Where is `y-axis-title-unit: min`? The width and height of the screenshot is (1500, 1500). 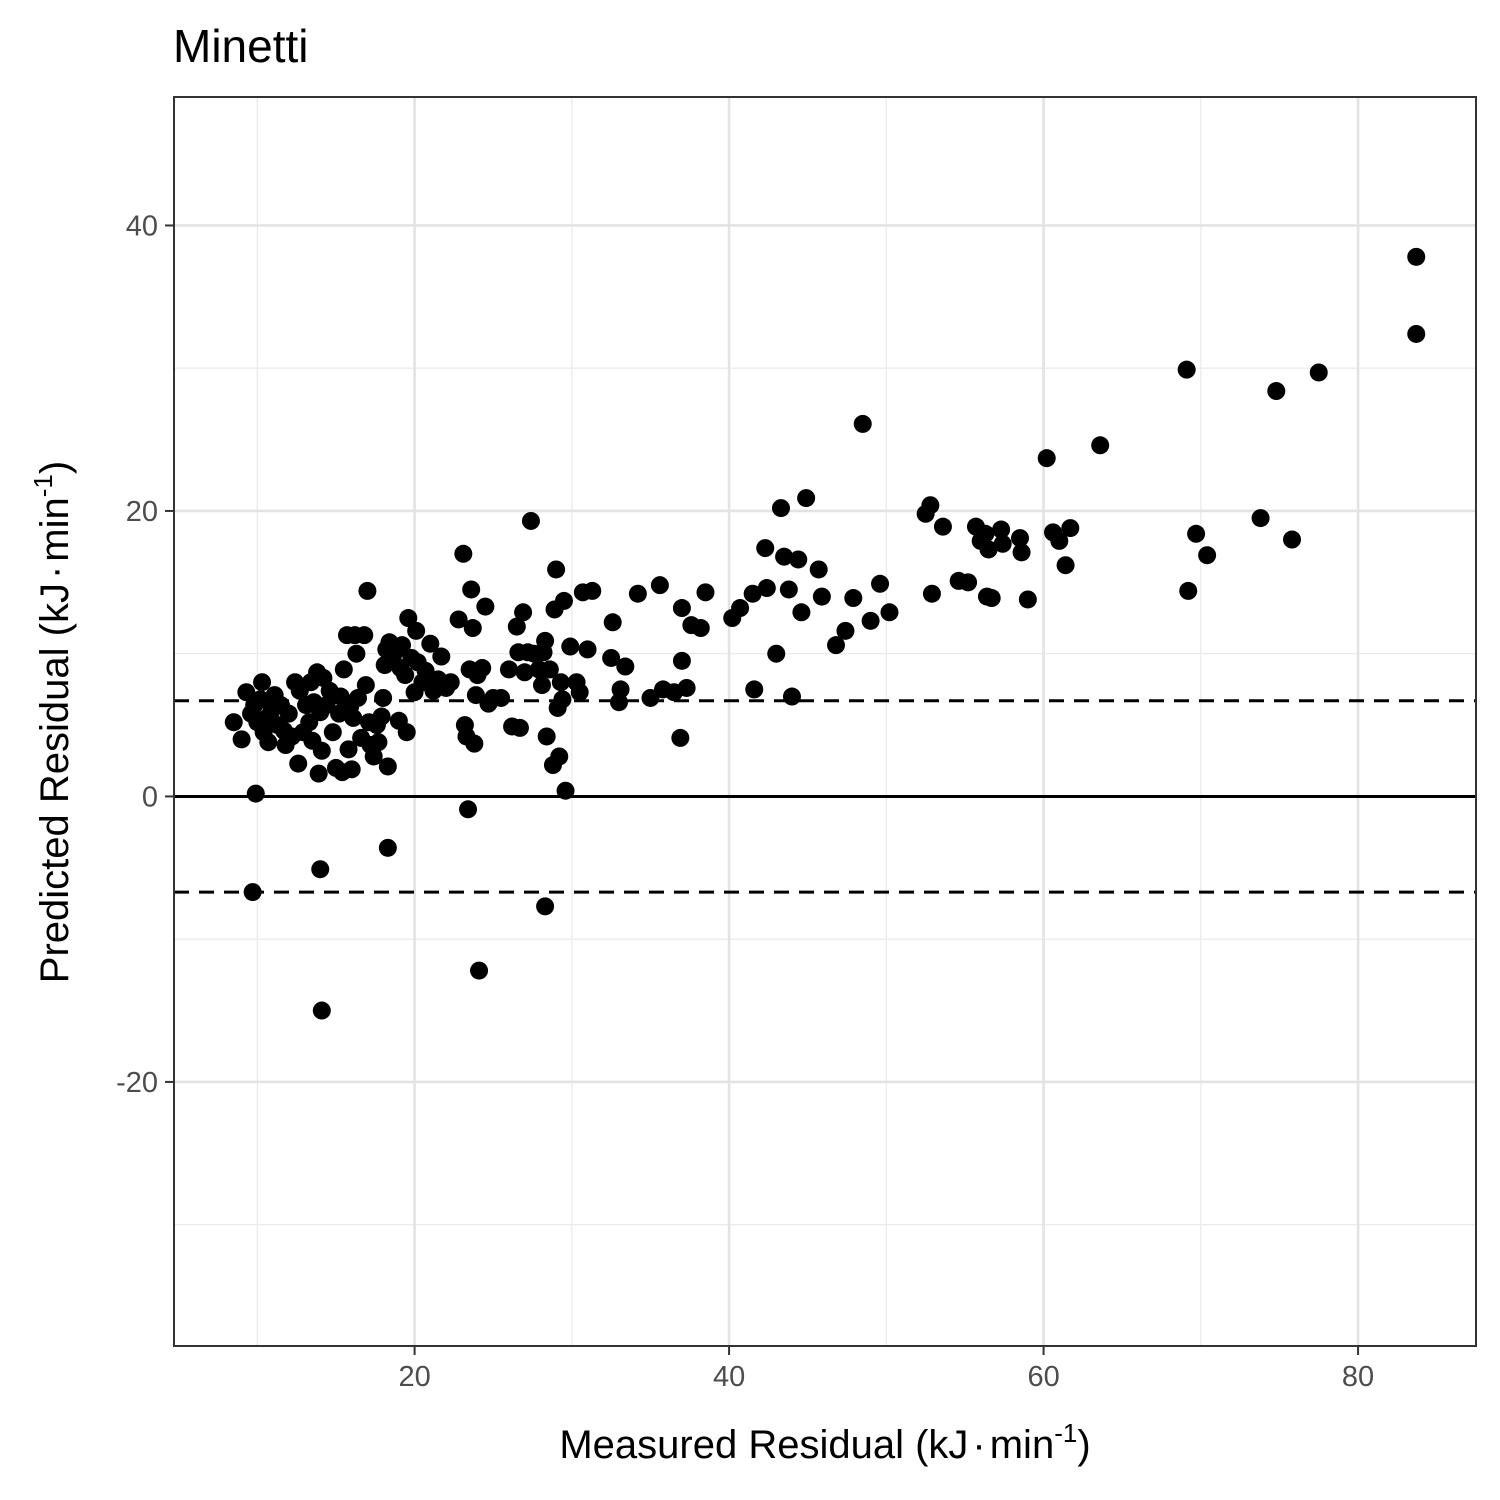
y-axis-title-unit: min is located at coordinates (55, 529).